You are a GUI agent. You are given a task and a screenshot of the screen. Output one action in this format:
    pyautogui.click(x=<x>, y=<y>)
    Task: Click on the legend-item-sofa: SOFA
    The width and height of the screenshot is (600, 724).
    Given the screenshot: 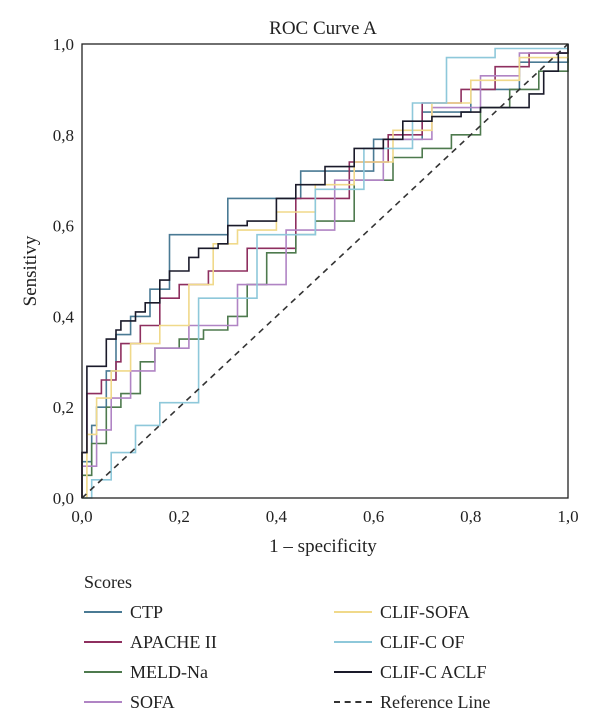 What is the action you would take?
    pyautogui.click(x=209, y=702)
    